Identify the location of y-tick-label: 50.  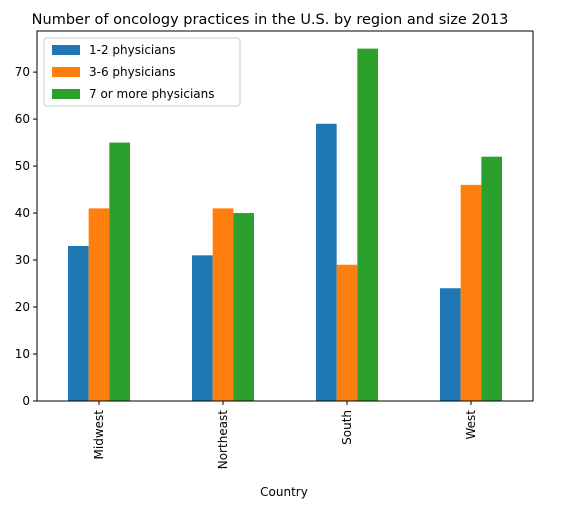
(22, 166).